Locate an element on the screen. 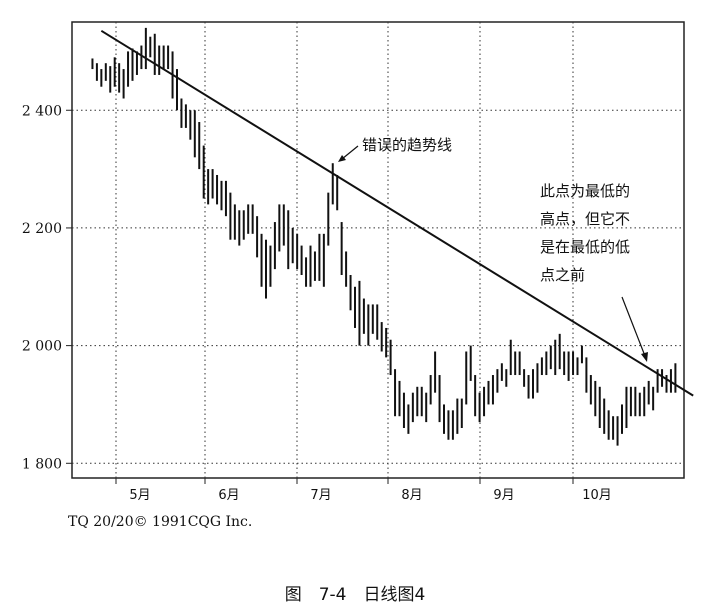  annotation-arrowhead is located at coordinates (644, 357).